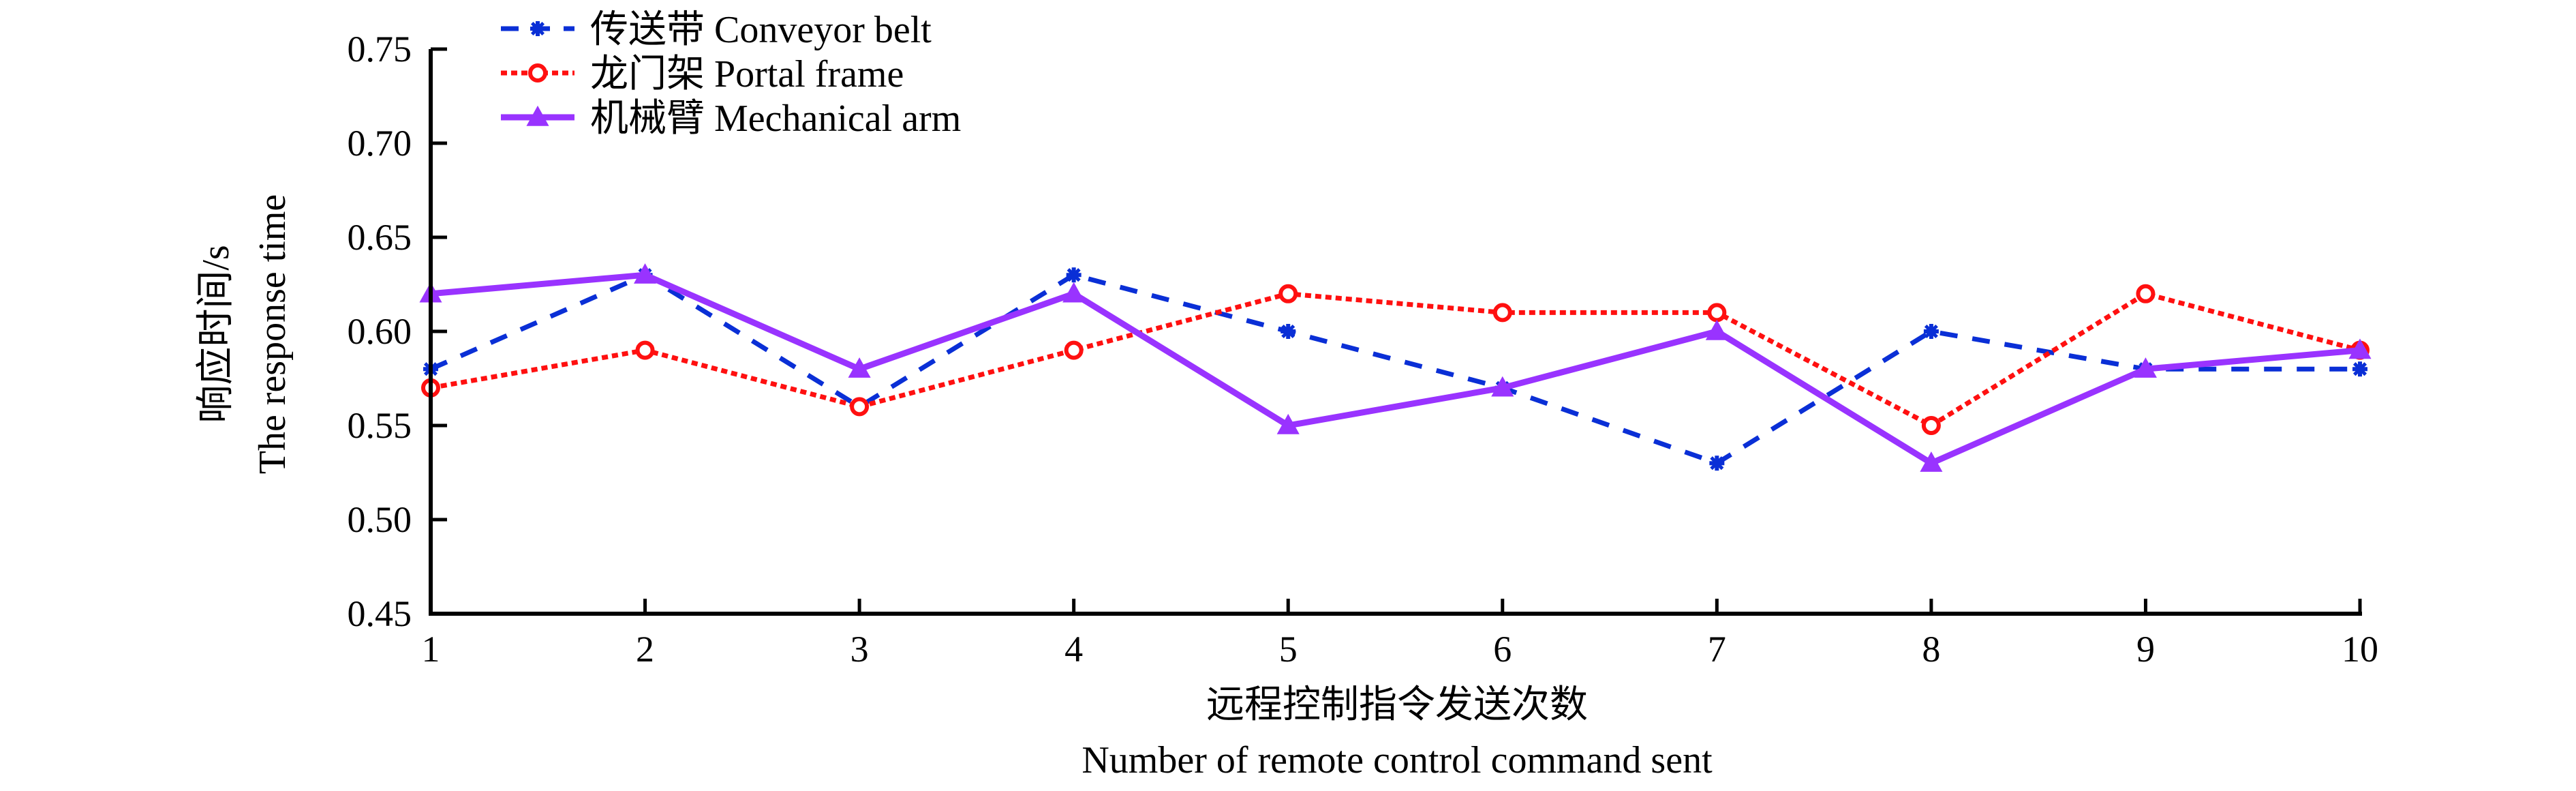 This screenshot has width=2576, height=791. I want to click on y-tick-label: 0.70, so click(380, 143).